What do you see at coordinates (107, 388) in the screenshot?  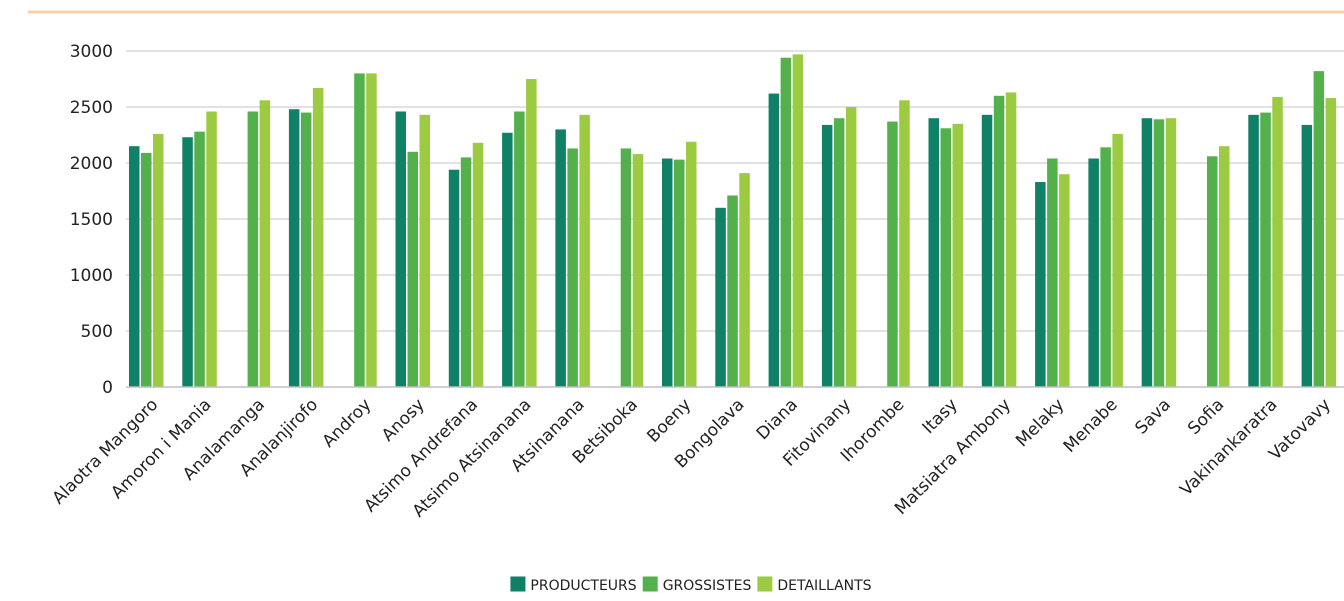 I see `y-tick-label: 0` at bounding box center [107, 388].